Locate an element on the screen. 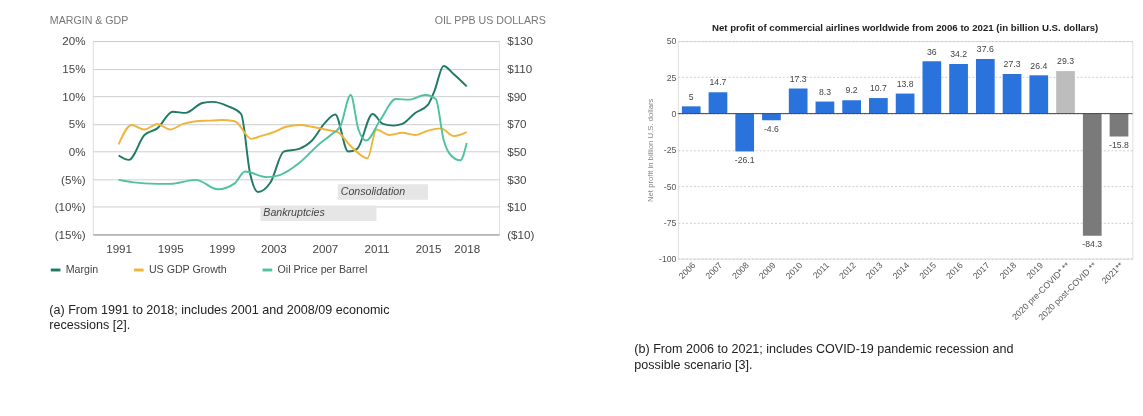 The image size is (1143, 416). y2-tick-label: $10 is located at coordinates (517, 207).